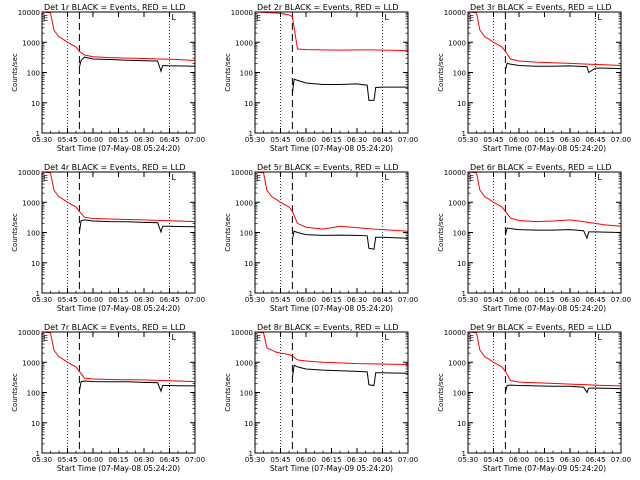  Describe the element at coordinates (541, 327) in the screenshot. I see `panel-title: Det 9r BLACK = Events, RED = LLD` at that location.